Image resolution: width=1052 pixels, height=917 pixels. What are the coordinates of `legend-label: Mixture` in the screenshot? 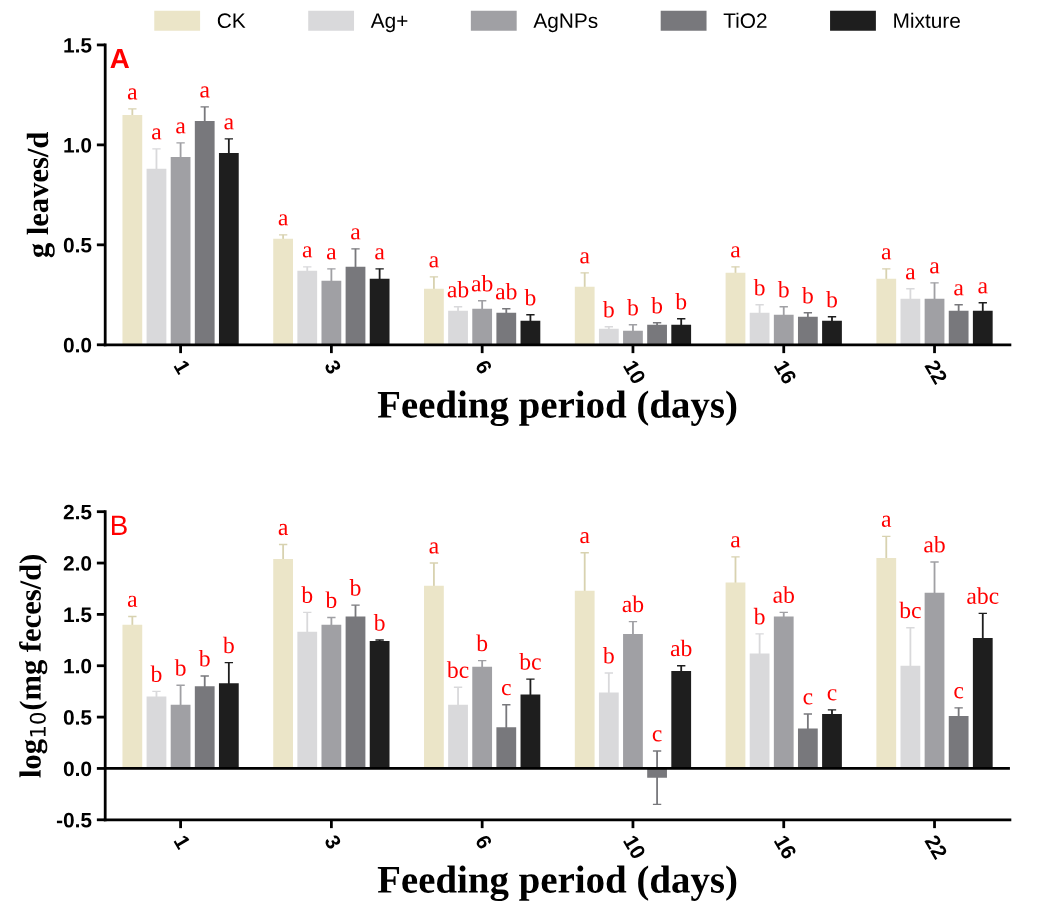 It's located at (927, 20).